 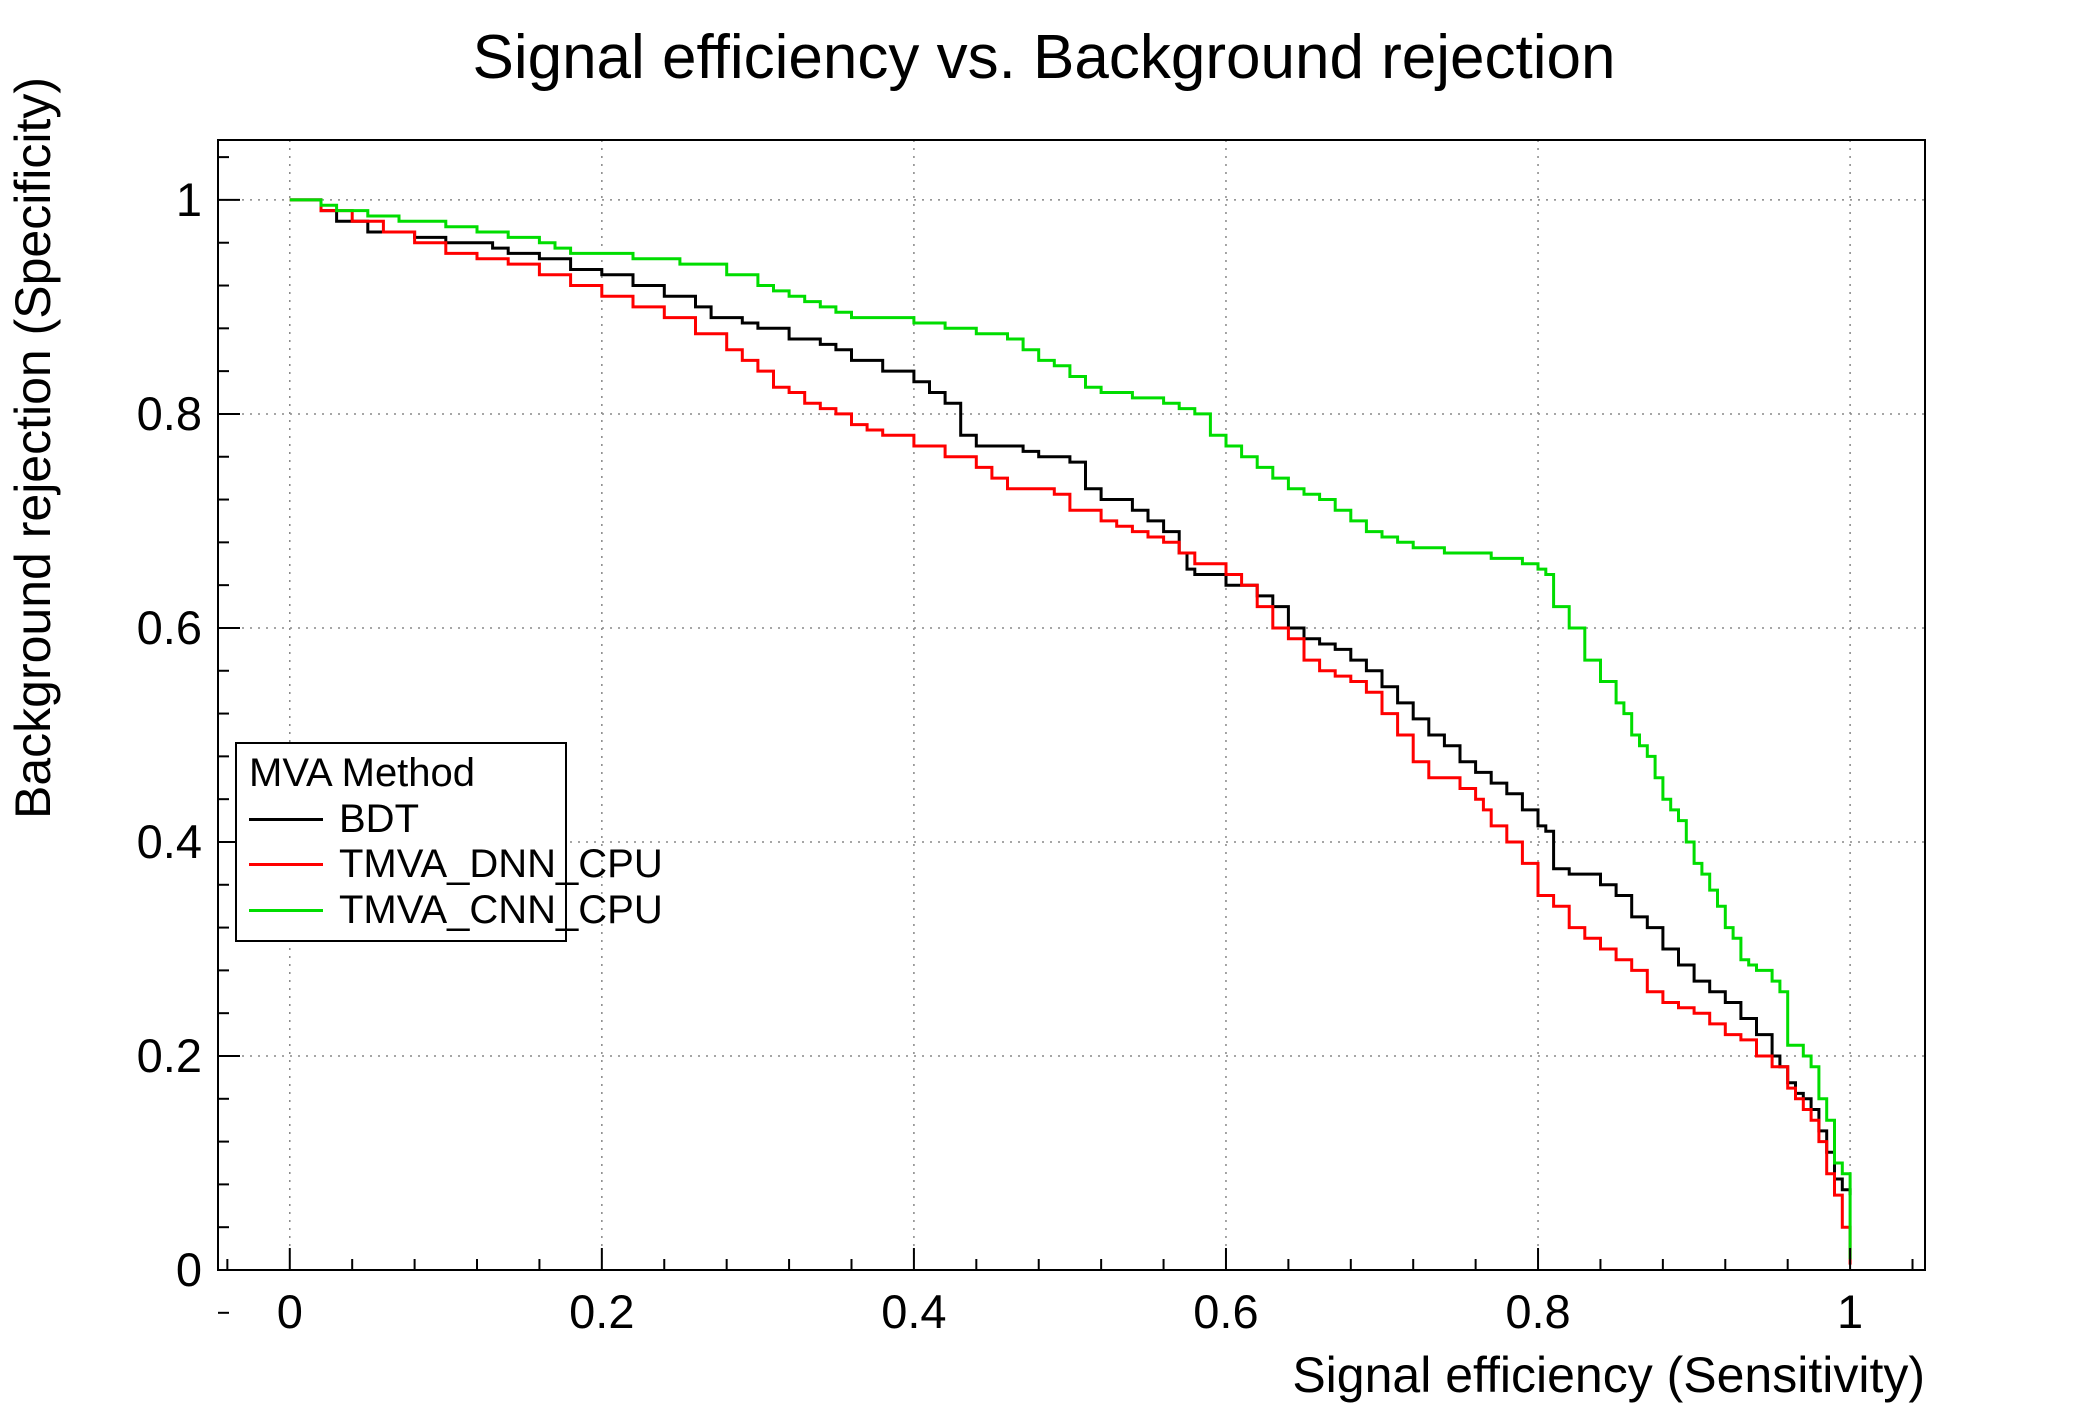 What do you see at coordinates (1608, 1375) in the screenshot?
I see `x-axis-label: Signal efficiency (Sensitivity)` at bounding box center [1608, 1375].